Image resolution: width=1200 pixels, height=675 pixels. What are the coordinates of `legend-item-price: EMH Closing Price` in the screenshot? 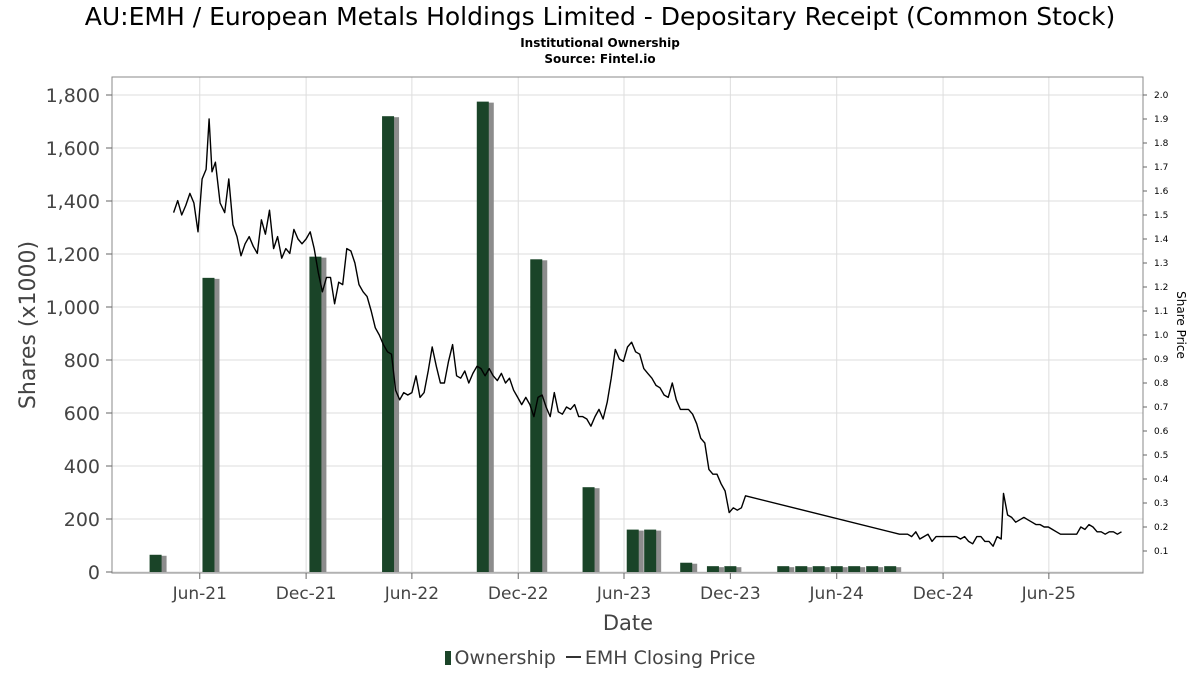 It's located at (660, 658).